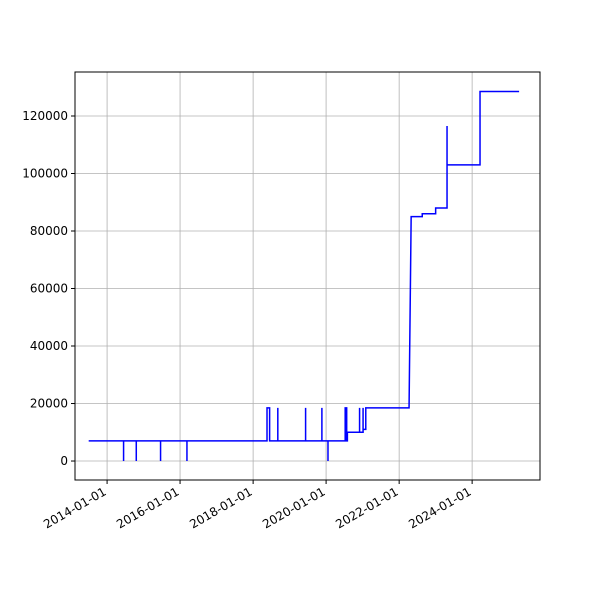 The width and height of the screenshot is (600, 604). What do you see at coordinates (49, 289) in the screenshot?
I see `y-tick-label: 60000` at bounding box center [49, 289].